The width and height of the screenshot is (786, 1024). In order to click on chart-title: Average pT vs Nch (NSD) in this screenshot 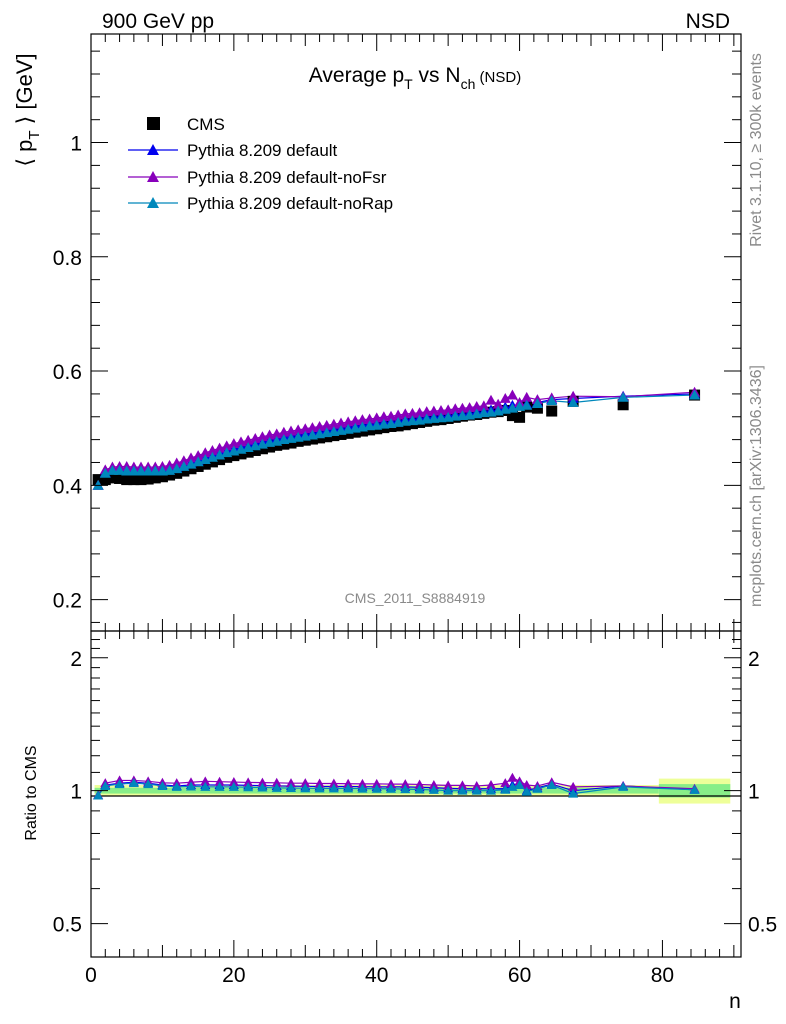, I will do `click(415, 78)`.